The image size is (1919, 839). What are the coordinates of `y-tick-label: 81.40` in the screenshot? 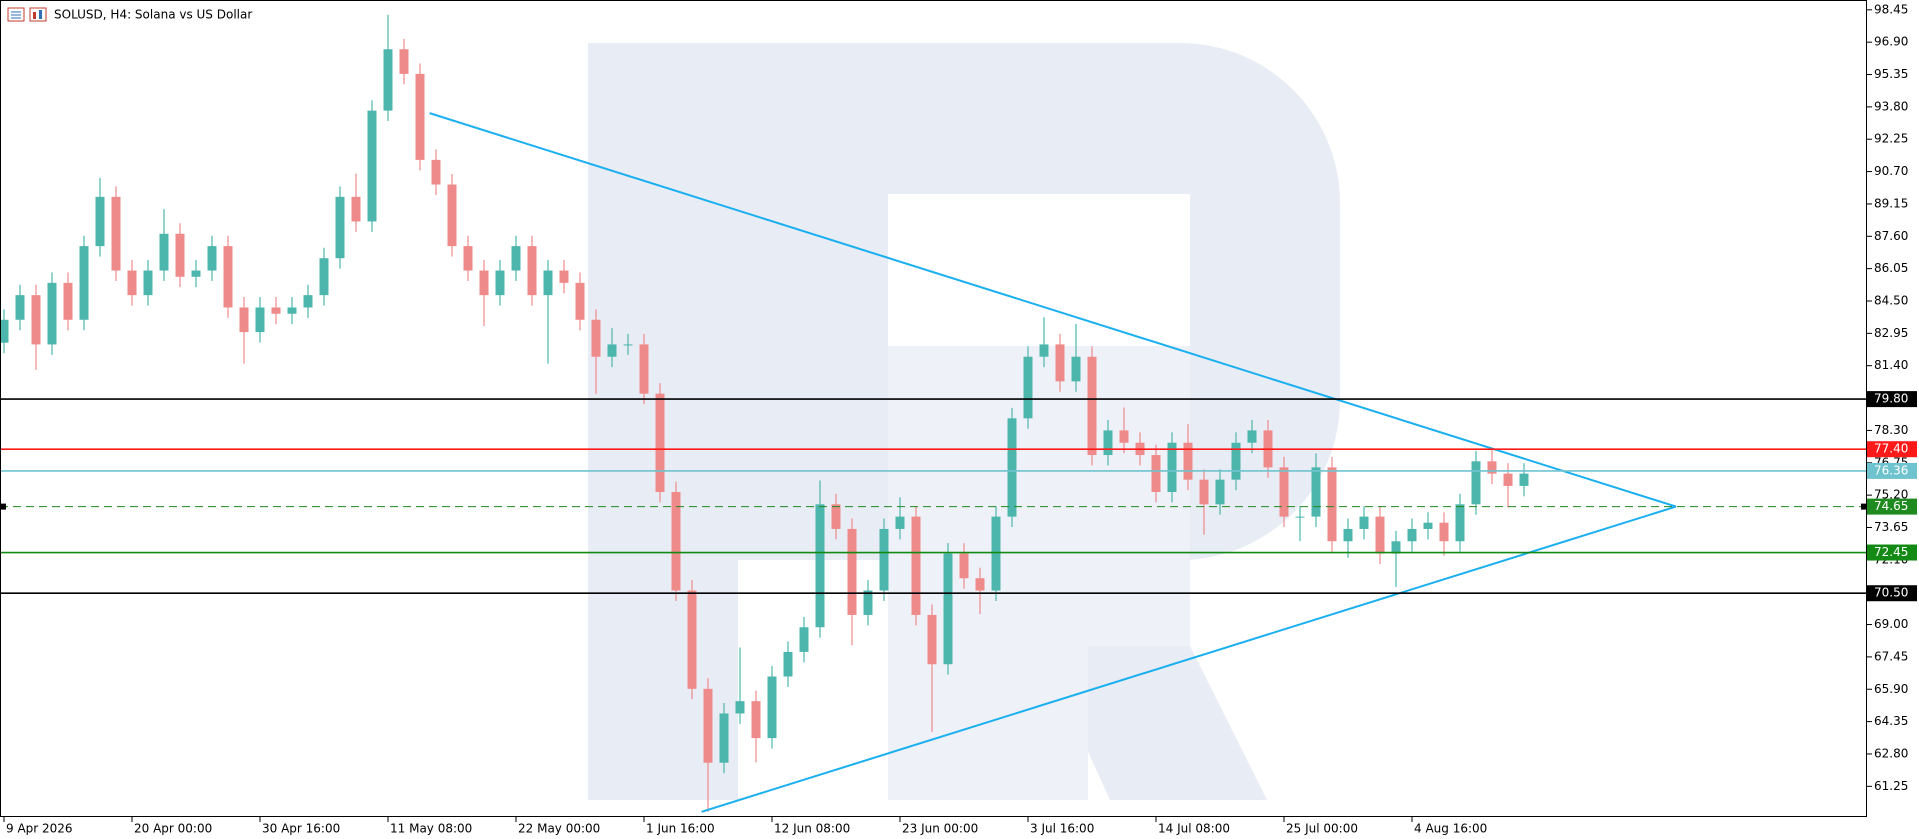 It's located at (1891, 365).